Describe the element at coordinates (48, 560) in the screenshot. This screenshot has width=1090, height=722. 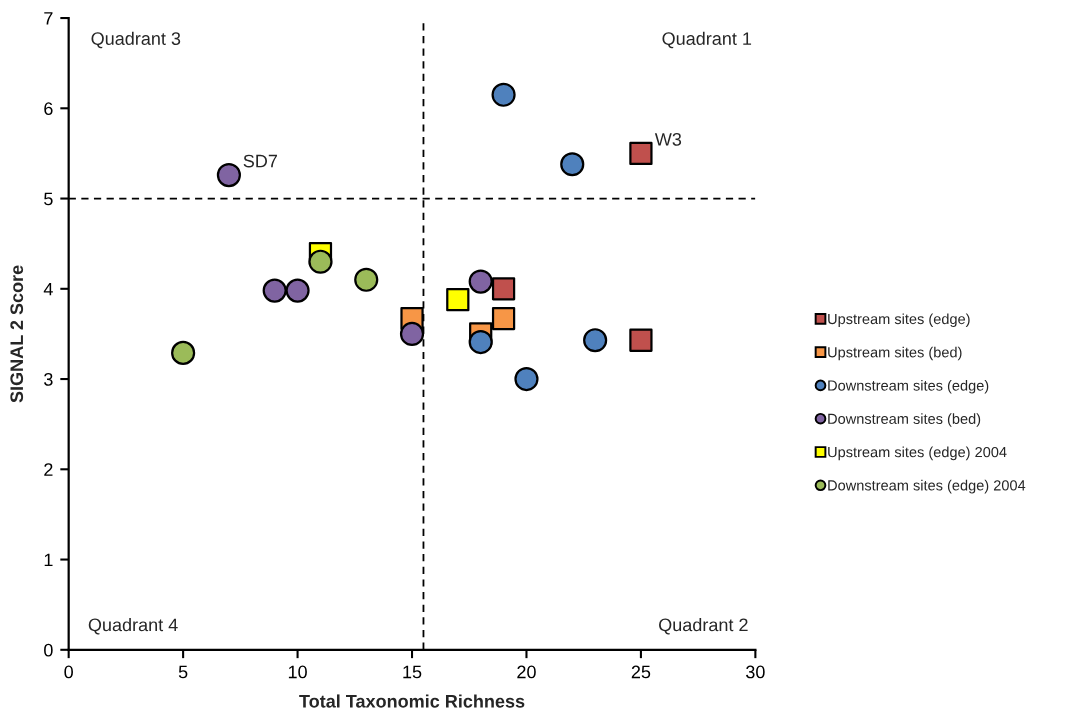
I see `y-tick-label: 1` at that location.